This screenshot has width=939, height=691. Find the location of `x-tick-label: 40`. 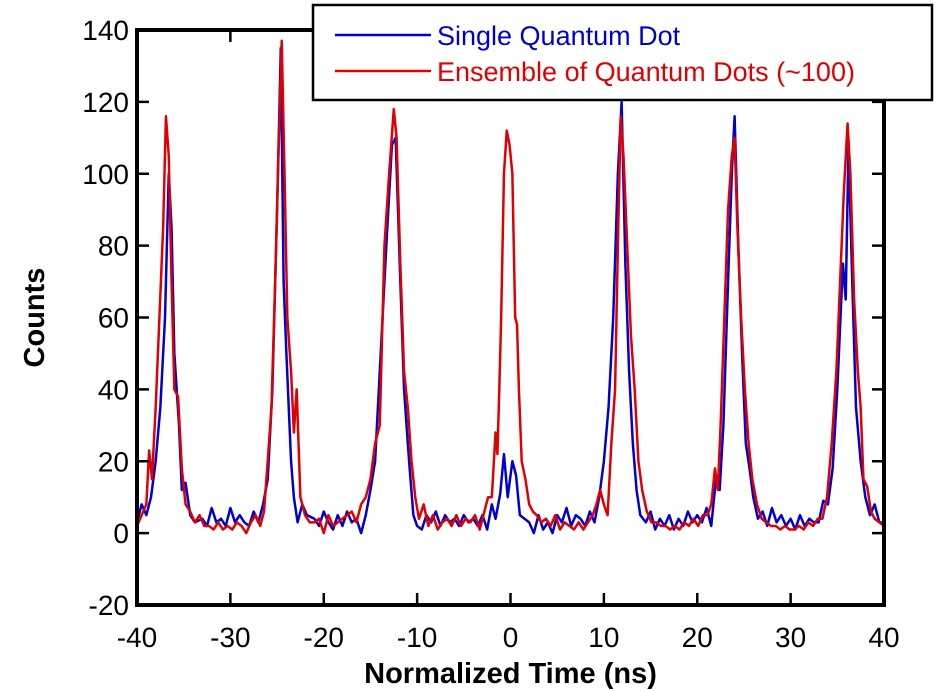

x-tick-label: 40 is located at coordinates (884, 637).